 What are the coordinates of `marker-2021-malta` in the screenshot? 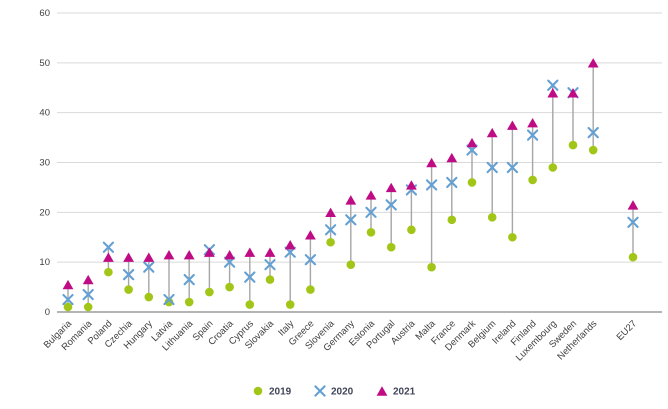 It's located at (431, 162).